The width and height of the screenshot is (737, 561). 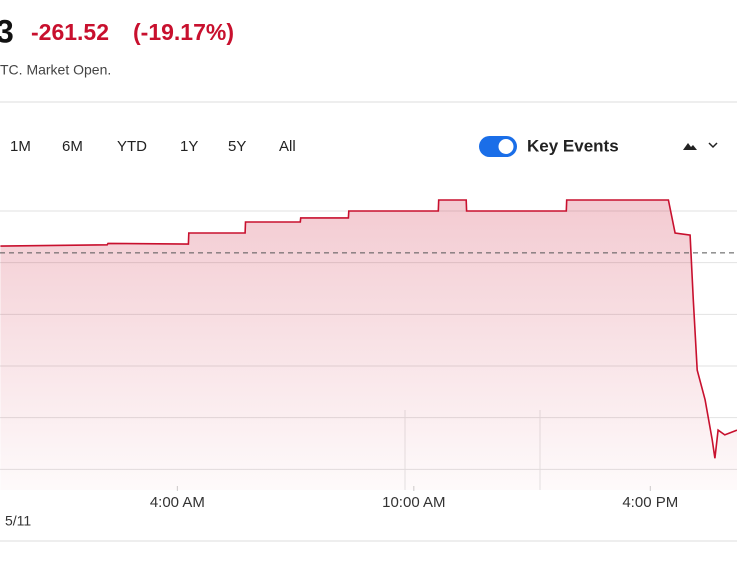 What do you see at coordinates (287, 146) in the screenshot?
I see `range-button: All` at bounding box center [287, 146].